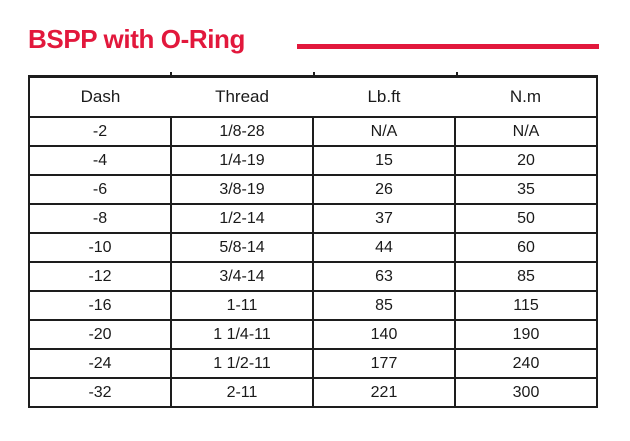 Image resolution: width=630 pixels, height=441 pixels. I want to click on table-row: -2 1/8-28 N/A N/A, so click(313, 131).